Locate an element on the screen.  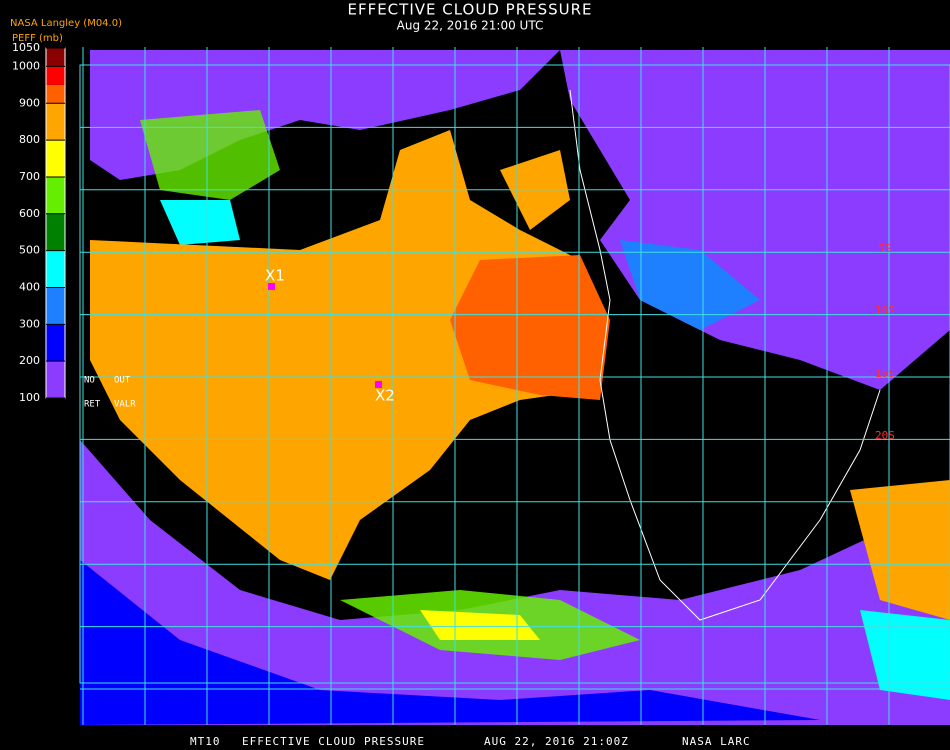
lat-label: 15S is located at coordinates (885, 373).